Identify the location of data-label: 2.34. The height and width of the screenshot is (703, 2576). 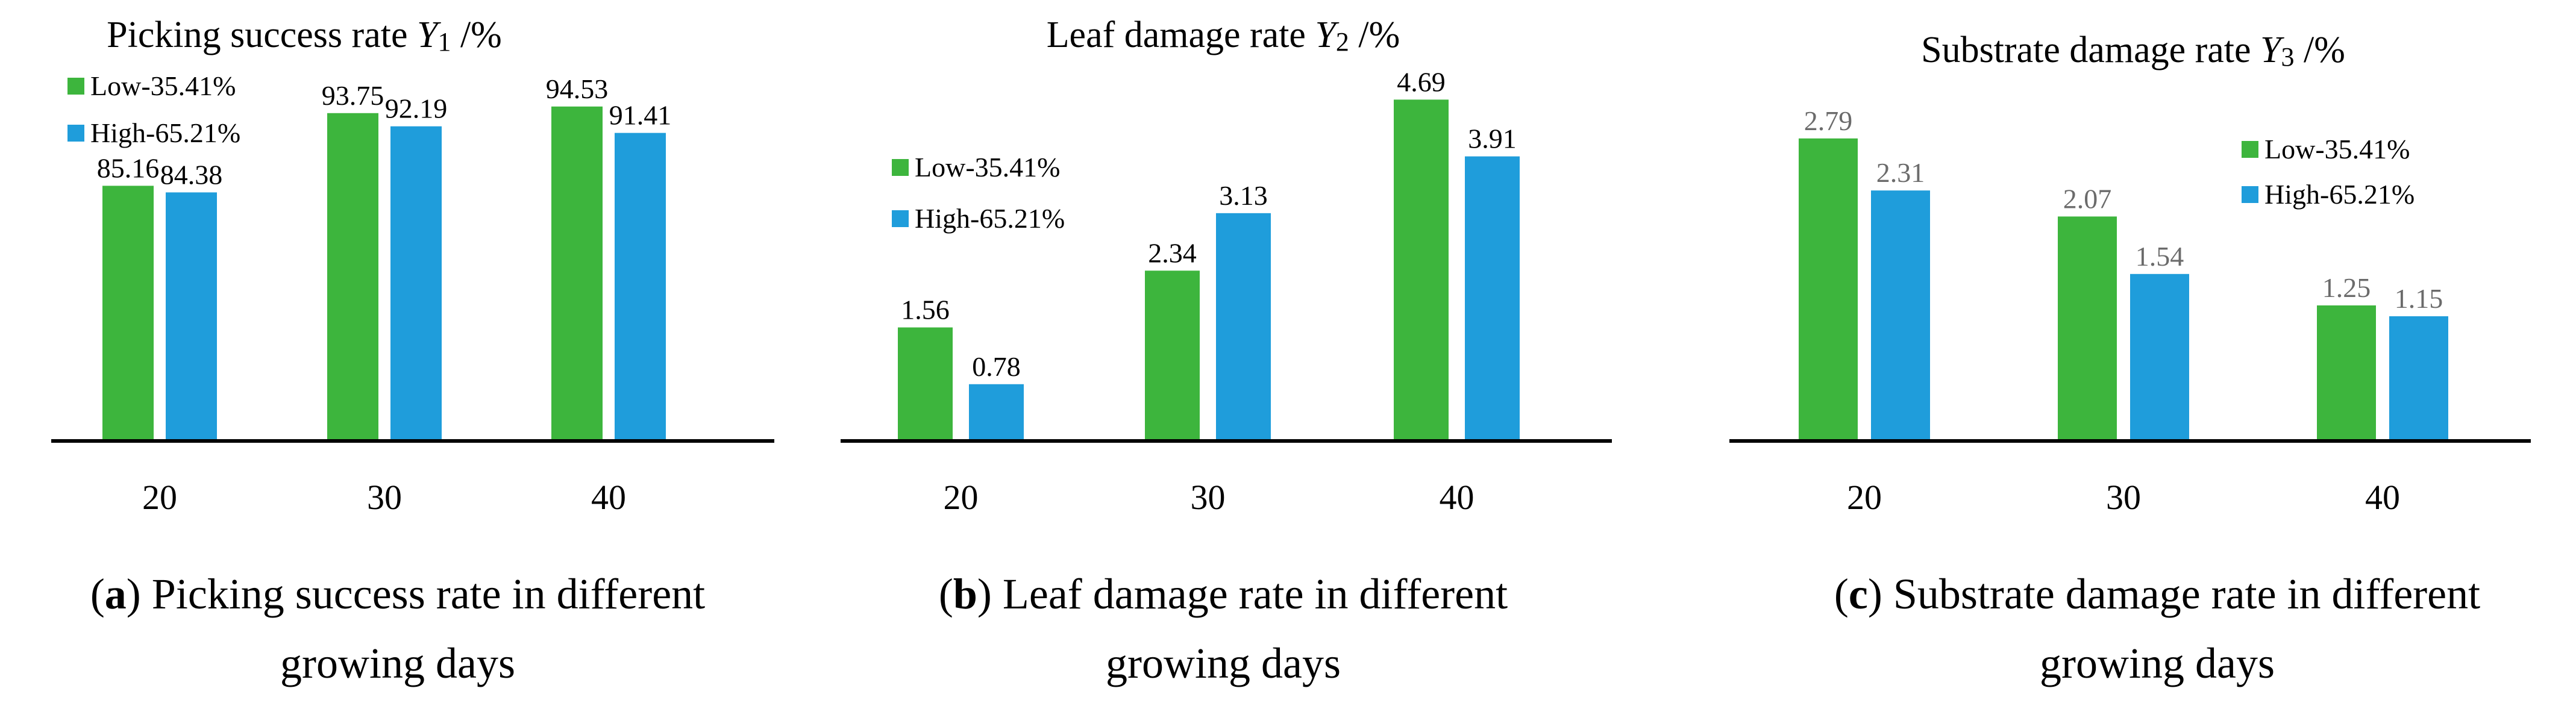
(1172, 253).